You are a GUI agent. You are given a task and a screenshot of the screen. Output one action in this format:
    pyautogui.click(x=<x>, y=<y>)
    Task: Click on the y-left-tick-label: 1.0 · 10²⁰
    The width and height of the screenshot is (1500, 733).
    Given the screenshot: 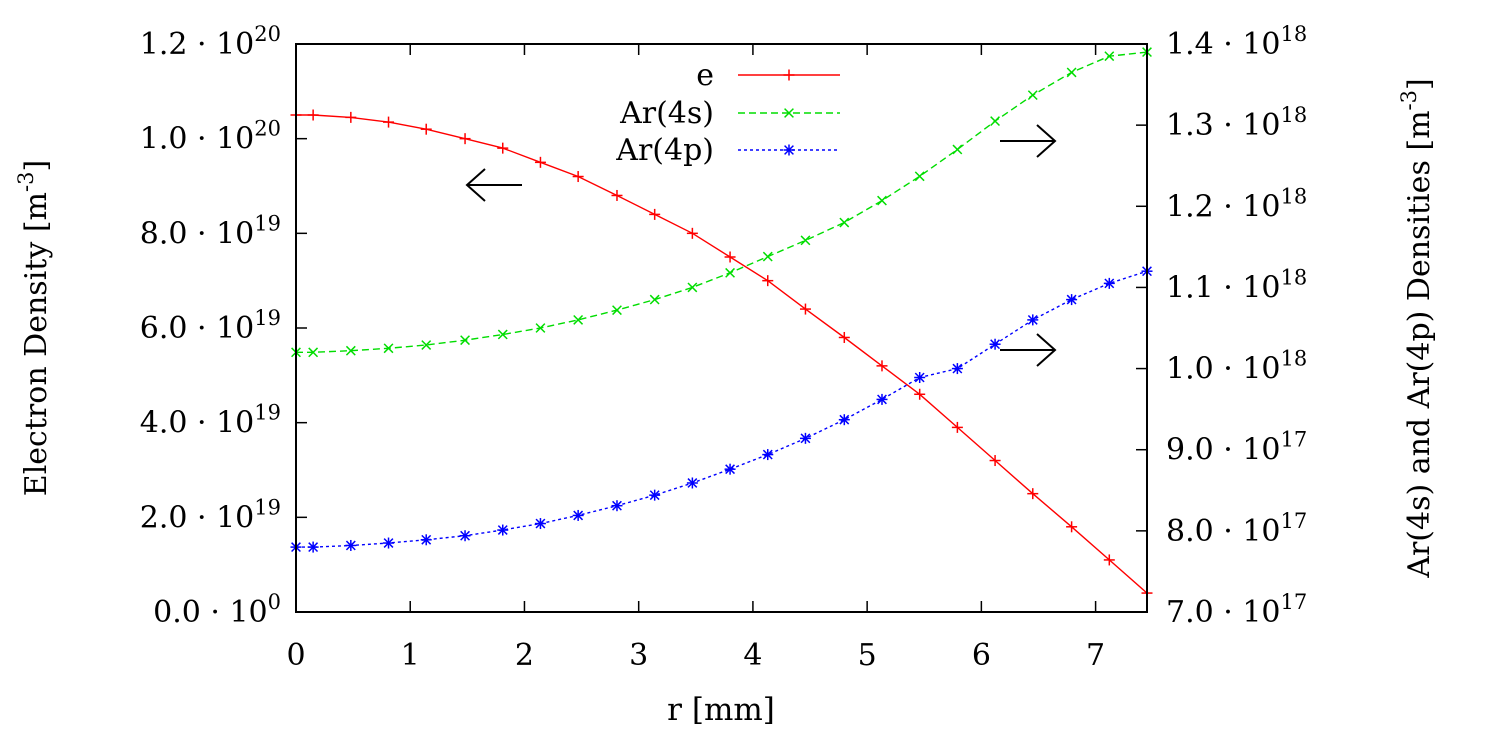 What is the action you would take?
    pyautogui.click(x=210, y=137)
    